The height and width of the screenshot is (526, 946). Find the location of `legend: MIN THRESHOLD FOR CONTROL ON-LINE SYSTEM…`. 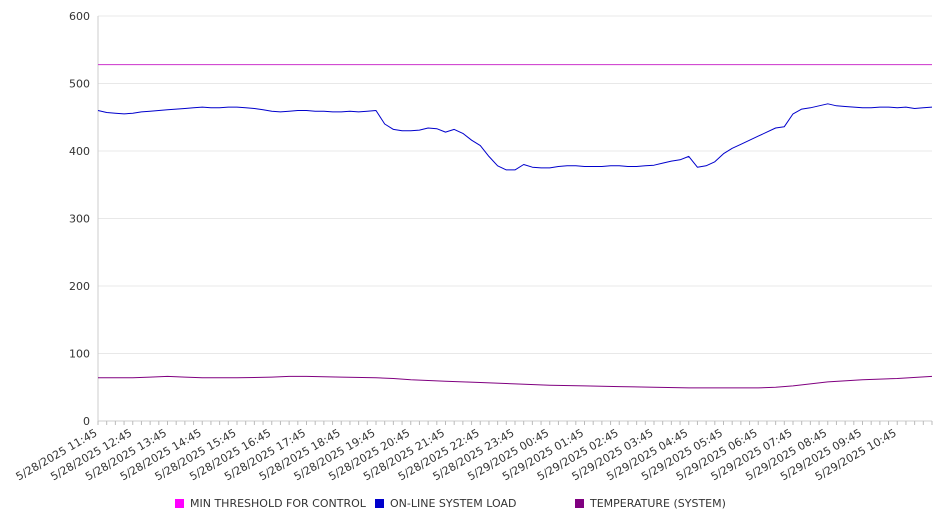

legend: MIN THRESHOLD FOR CONTROL ON-LINE SYSTEM… is located at coordinates (473, 506).